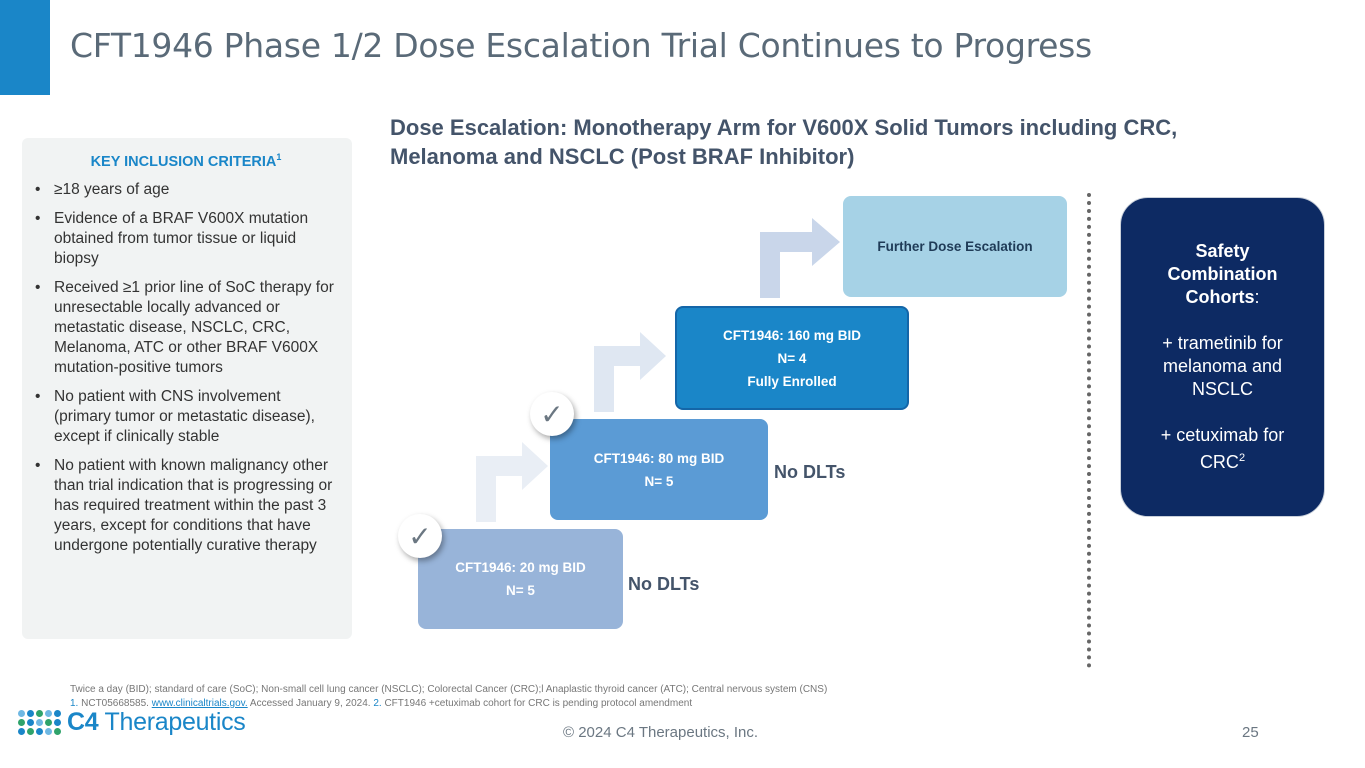 Image resolution: width=1365 pixels, height=768 pixels. I want to click on dose-step-status: Fully Enrolled, so click(792, 381).